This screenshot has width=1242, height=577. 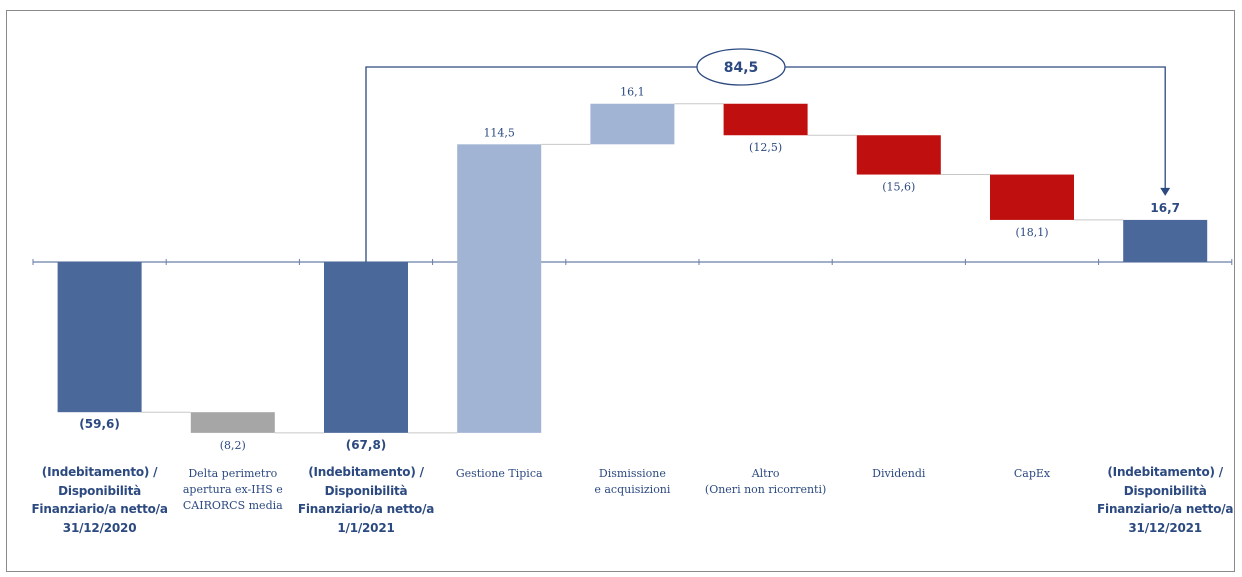 What do you see at coordinates (1032, 473) in the screenshot?
I see `category-label: CapEx` at bounding box center [1032, 473].